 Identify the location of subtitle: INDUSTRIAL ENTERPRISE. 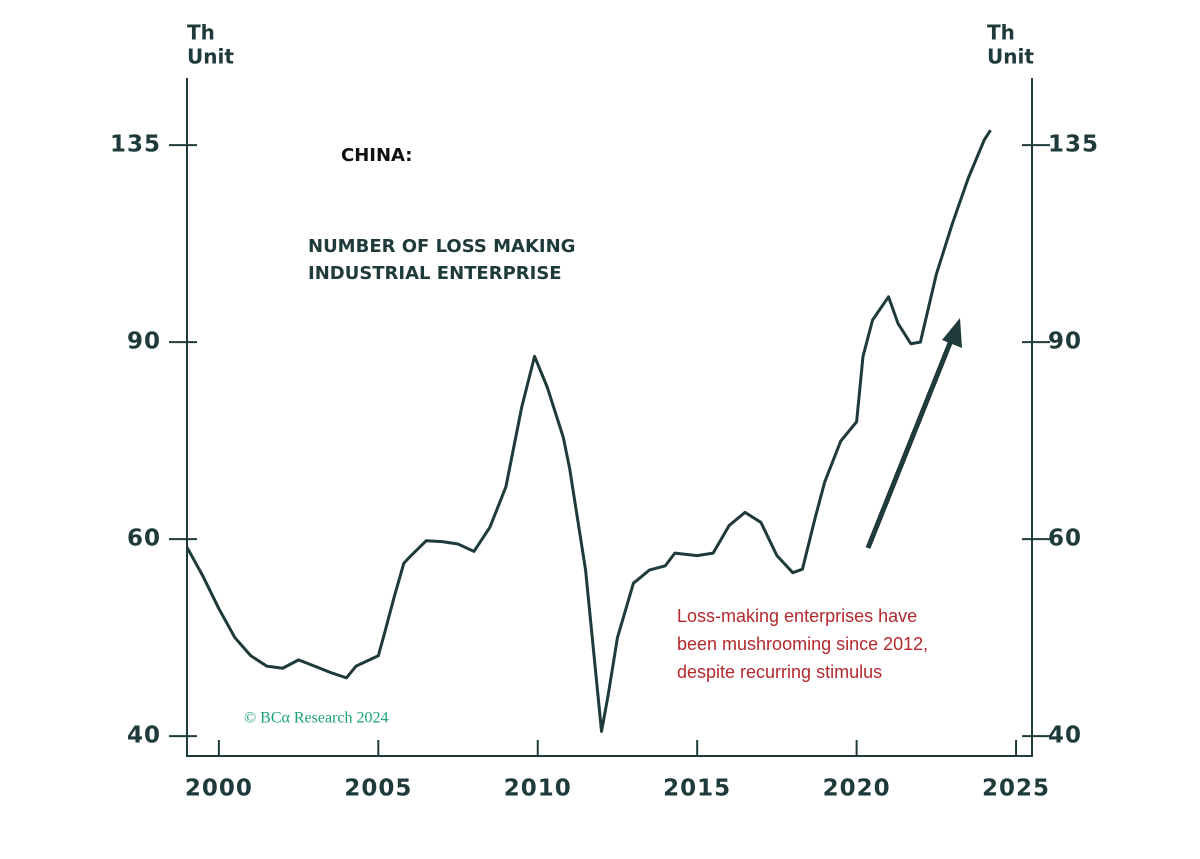
(435, 273).